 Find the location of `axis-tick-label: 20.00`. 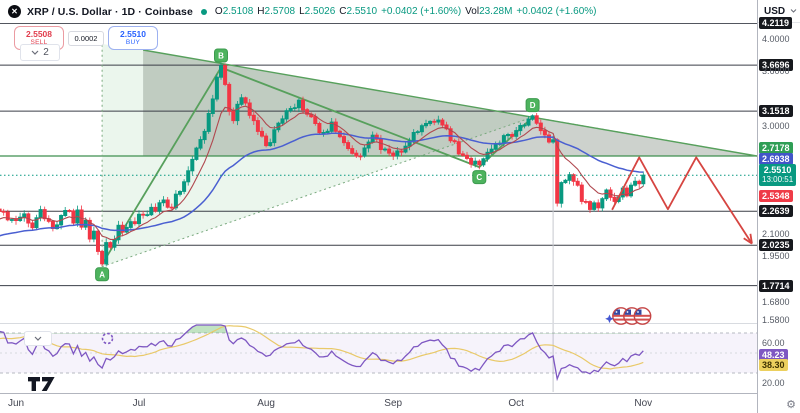

axis-tick-label: 20.00 is located at coordinates (773, 383).